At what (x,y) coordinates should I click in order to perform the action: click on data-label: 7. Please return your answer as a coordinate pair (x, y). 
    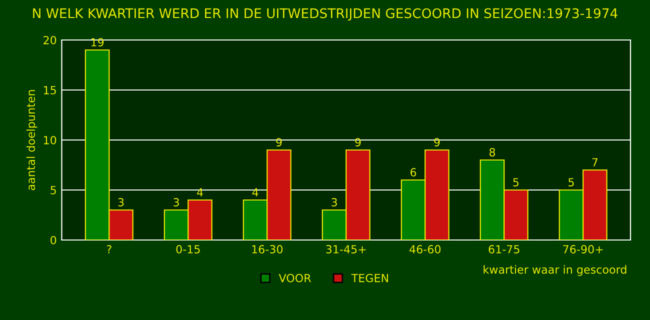
    Looking at the image, I should click on (595, 162).